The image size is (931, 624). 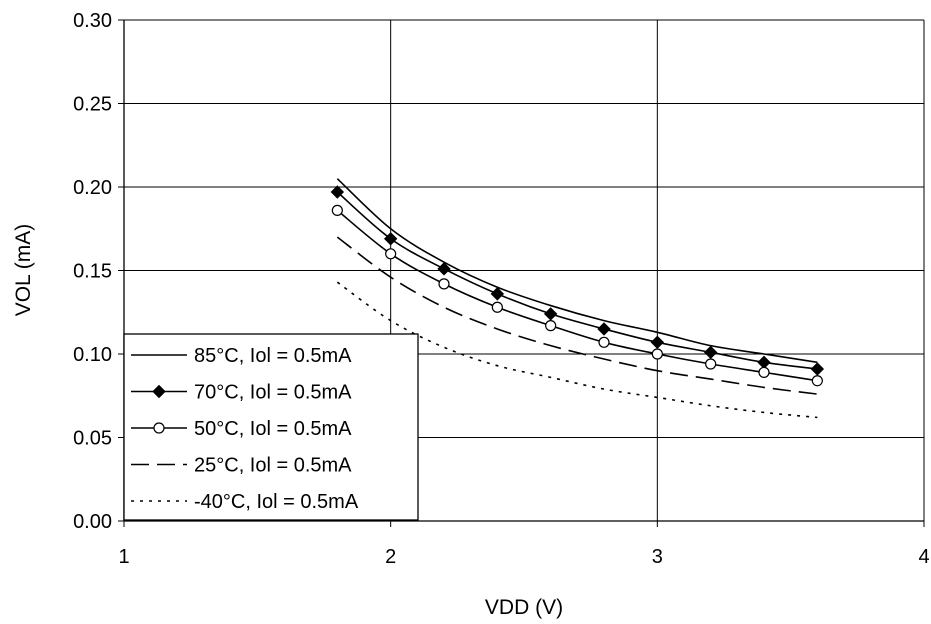 I want to click on legend-label: 50°C, Iol = 0.5mA, so click(x=273, y=429).